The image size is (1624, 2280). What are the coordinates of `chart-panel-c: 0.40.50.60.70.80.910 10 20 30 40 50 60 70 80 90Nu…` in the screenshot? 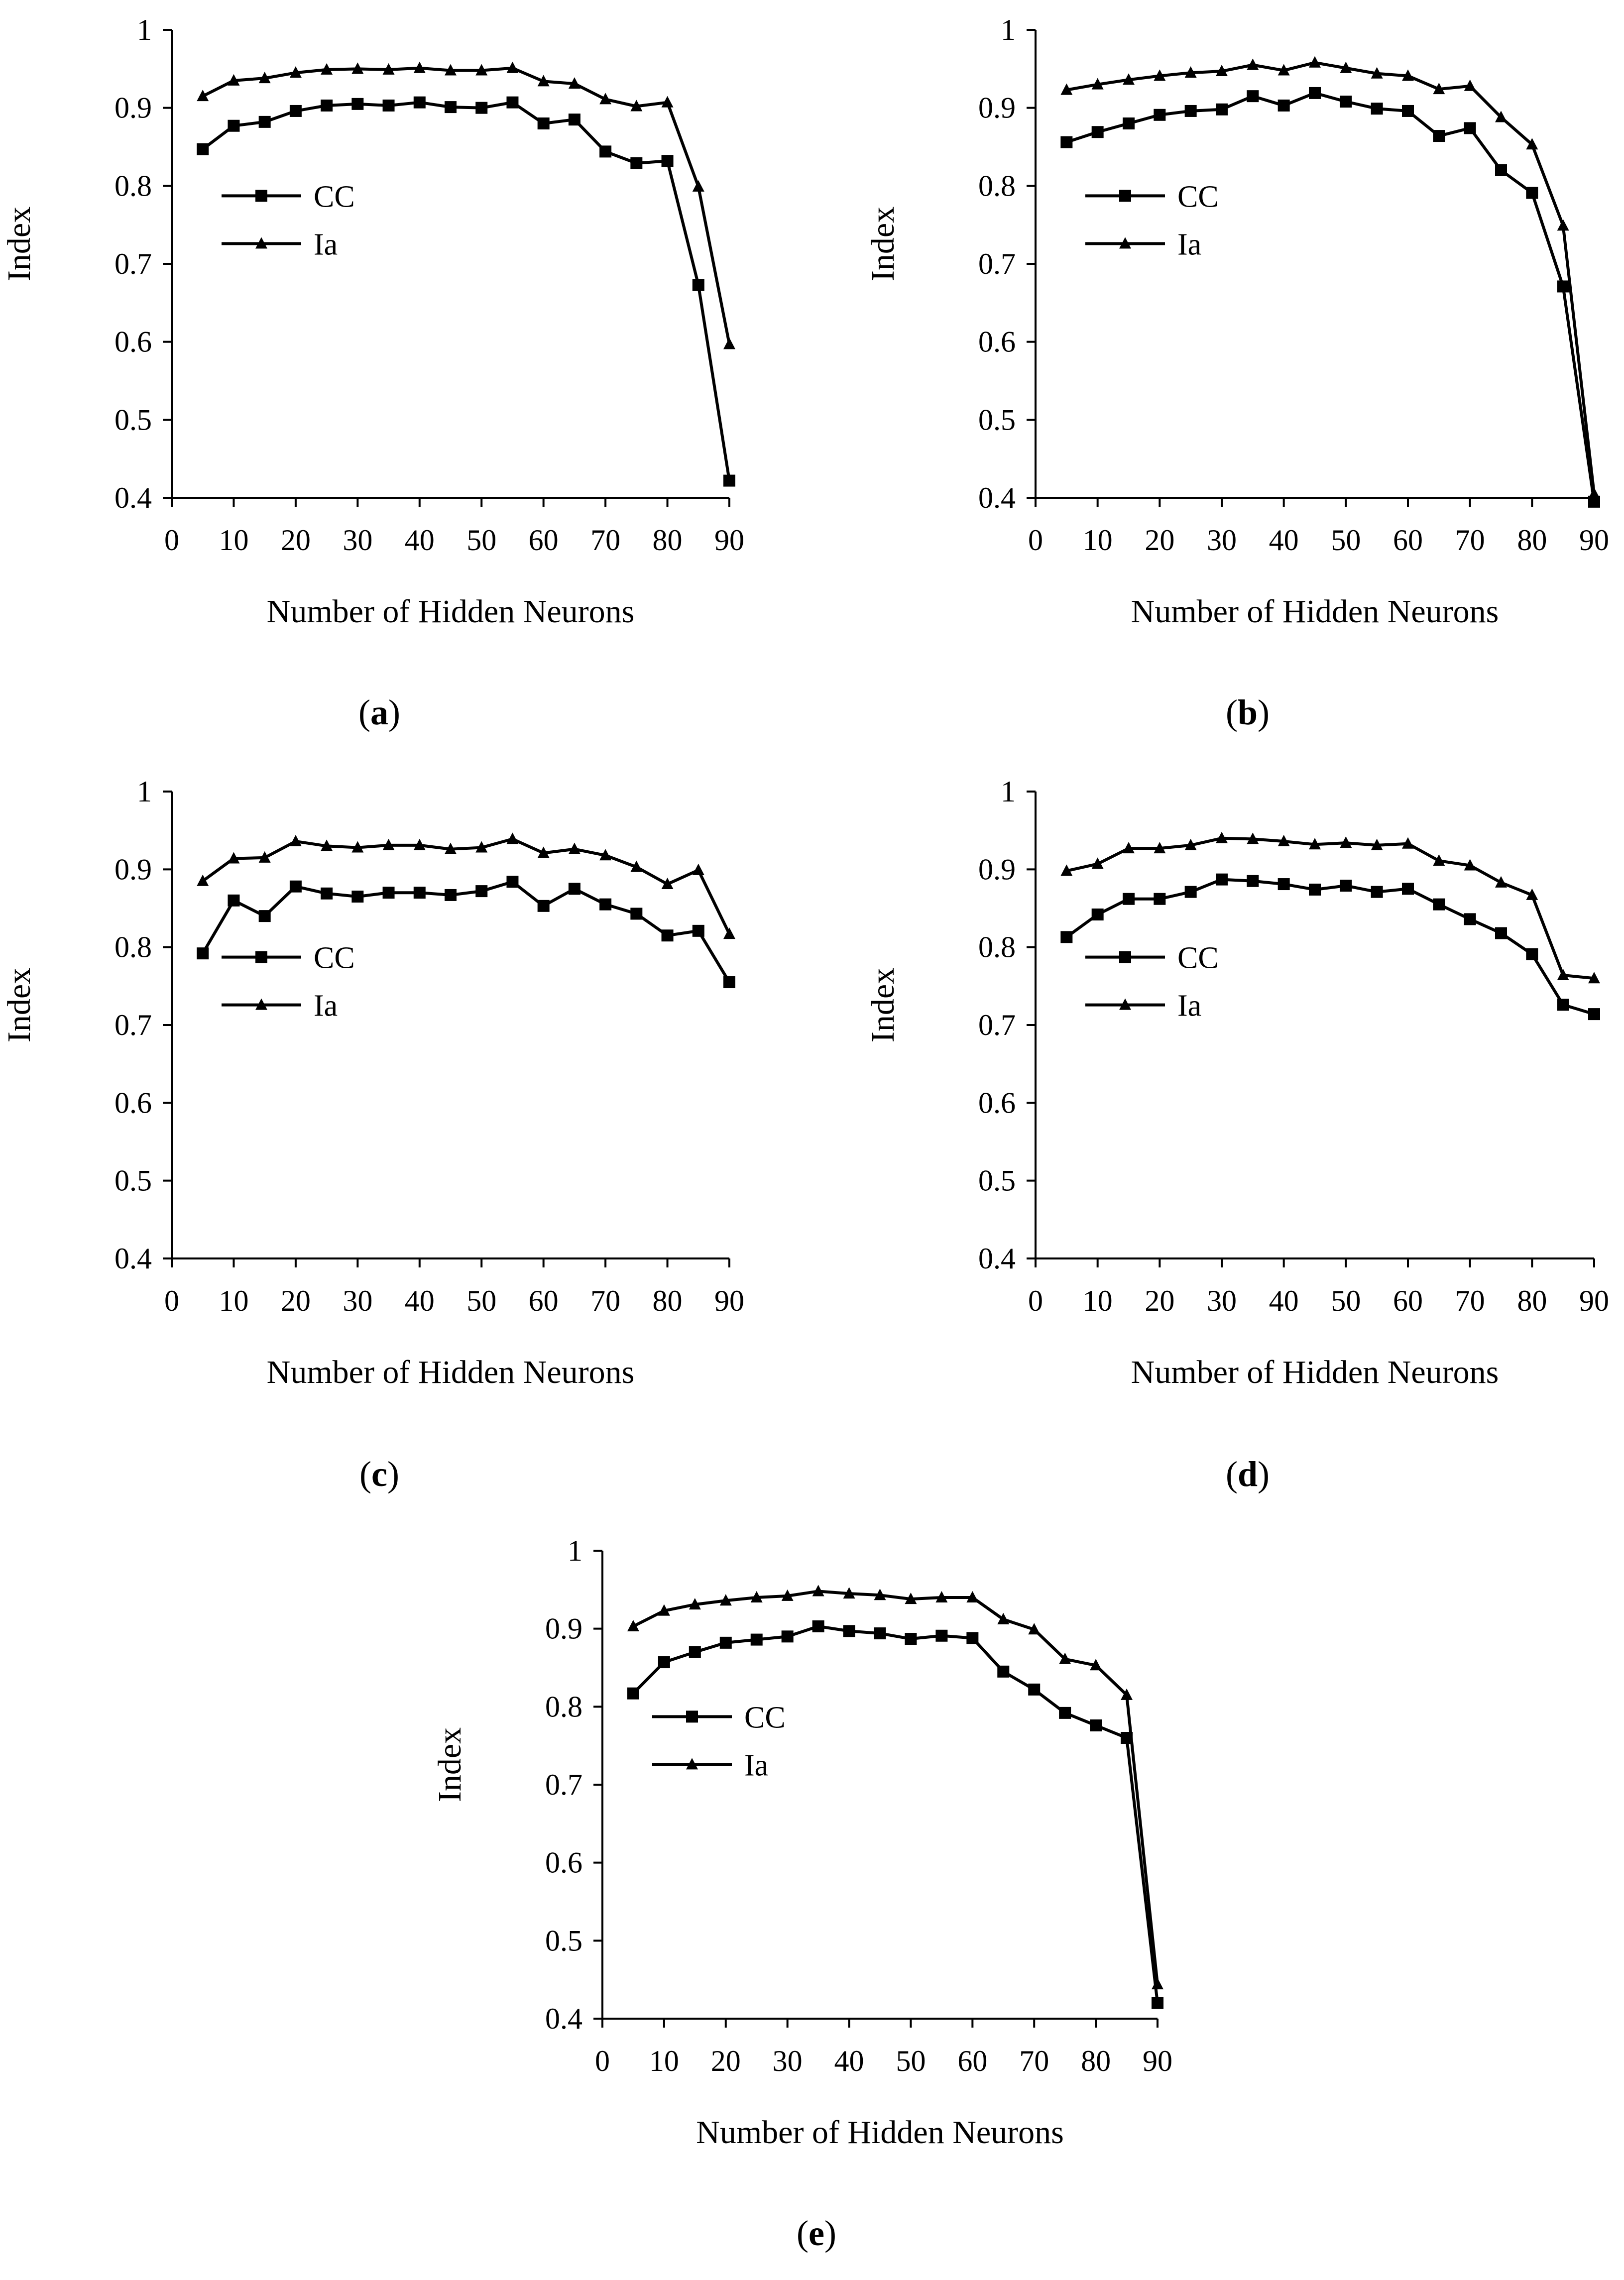 It's located at (372, 1134).